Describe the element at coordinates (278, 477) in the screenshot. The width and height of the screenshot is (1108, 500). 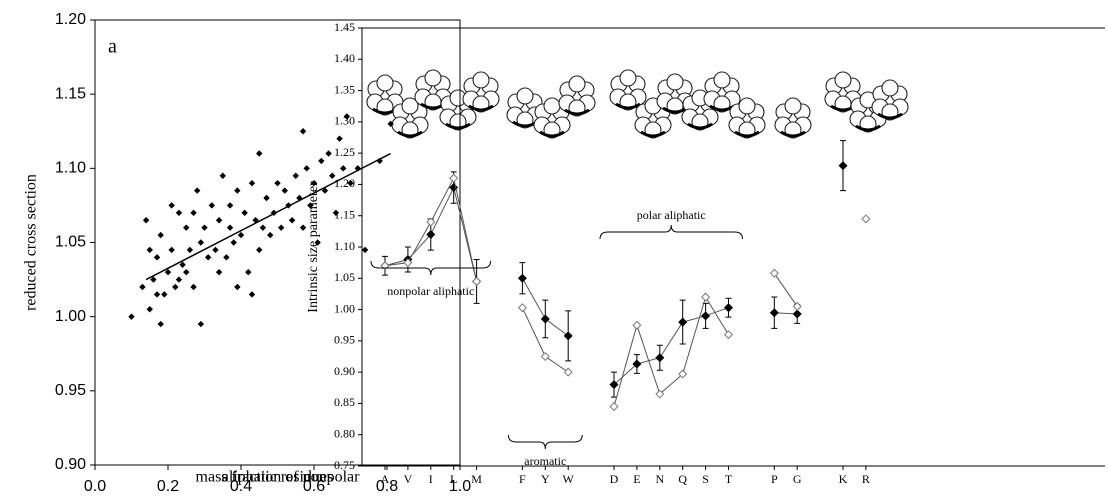
I see `x-axis-label: mass fraction of nonpolar` at that location.